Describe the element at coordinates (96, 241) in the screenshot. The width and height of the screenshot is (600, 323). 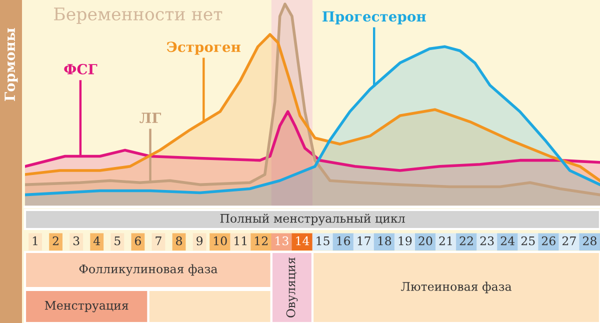
I see `x-tick-label: 4` at that location.